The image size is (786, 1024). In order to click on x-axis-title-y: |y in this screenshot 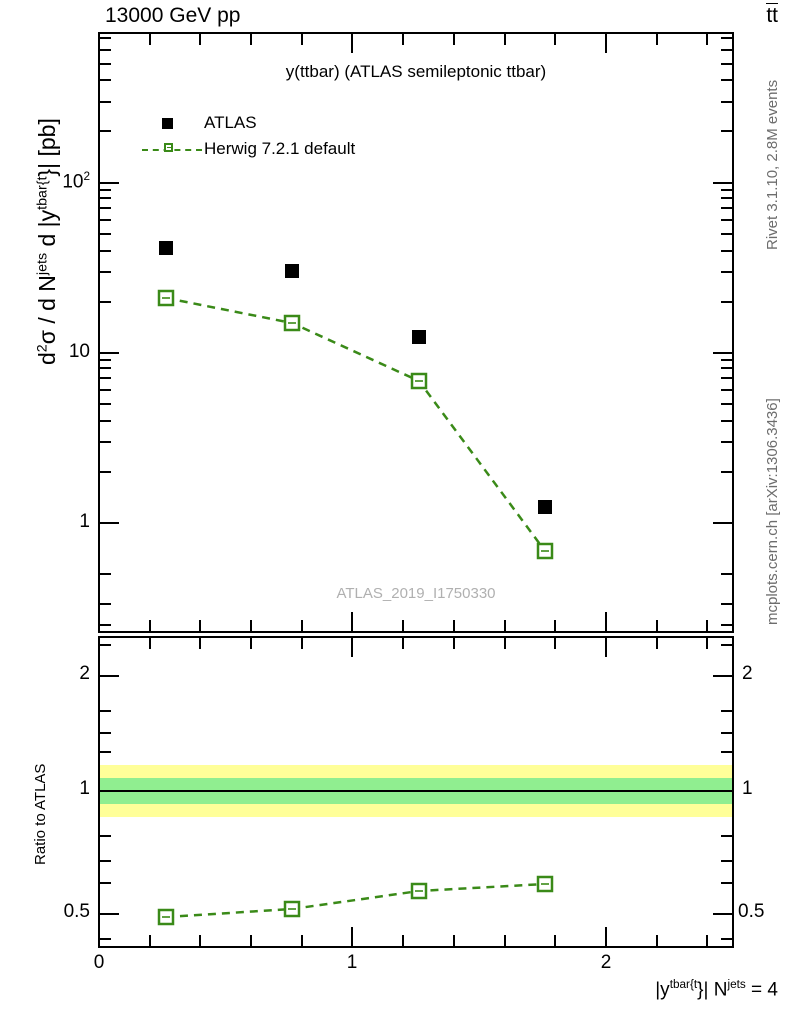, I will do `click(662, 990)`.